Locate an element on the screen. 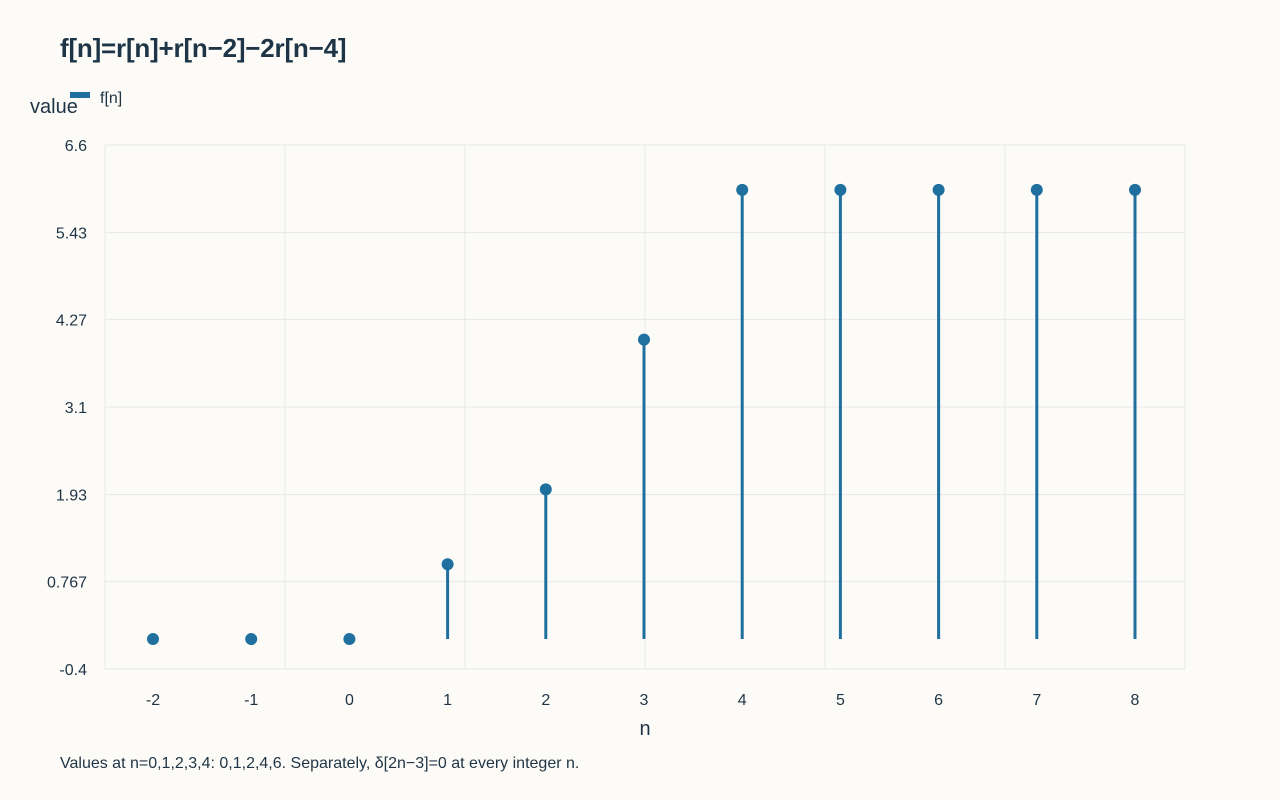 The image size is (1280, 800). y-tick-label: 5.43 is located at coordinates (71, 234).